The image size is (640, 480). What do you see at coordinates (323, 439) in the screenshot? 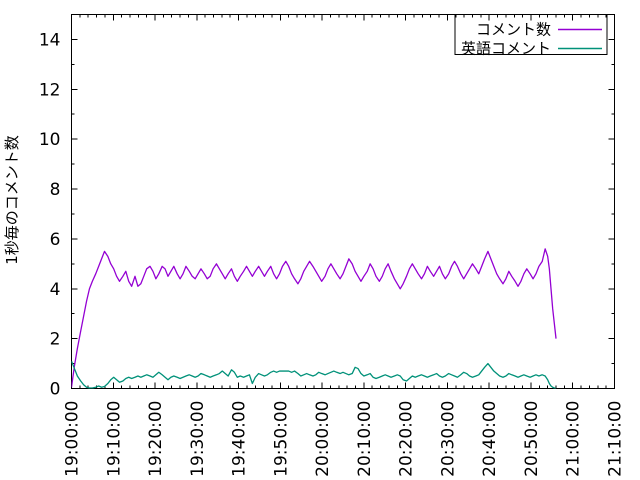
I see `x-tick-label: 20:00:00` at bounding box center [323, 439].